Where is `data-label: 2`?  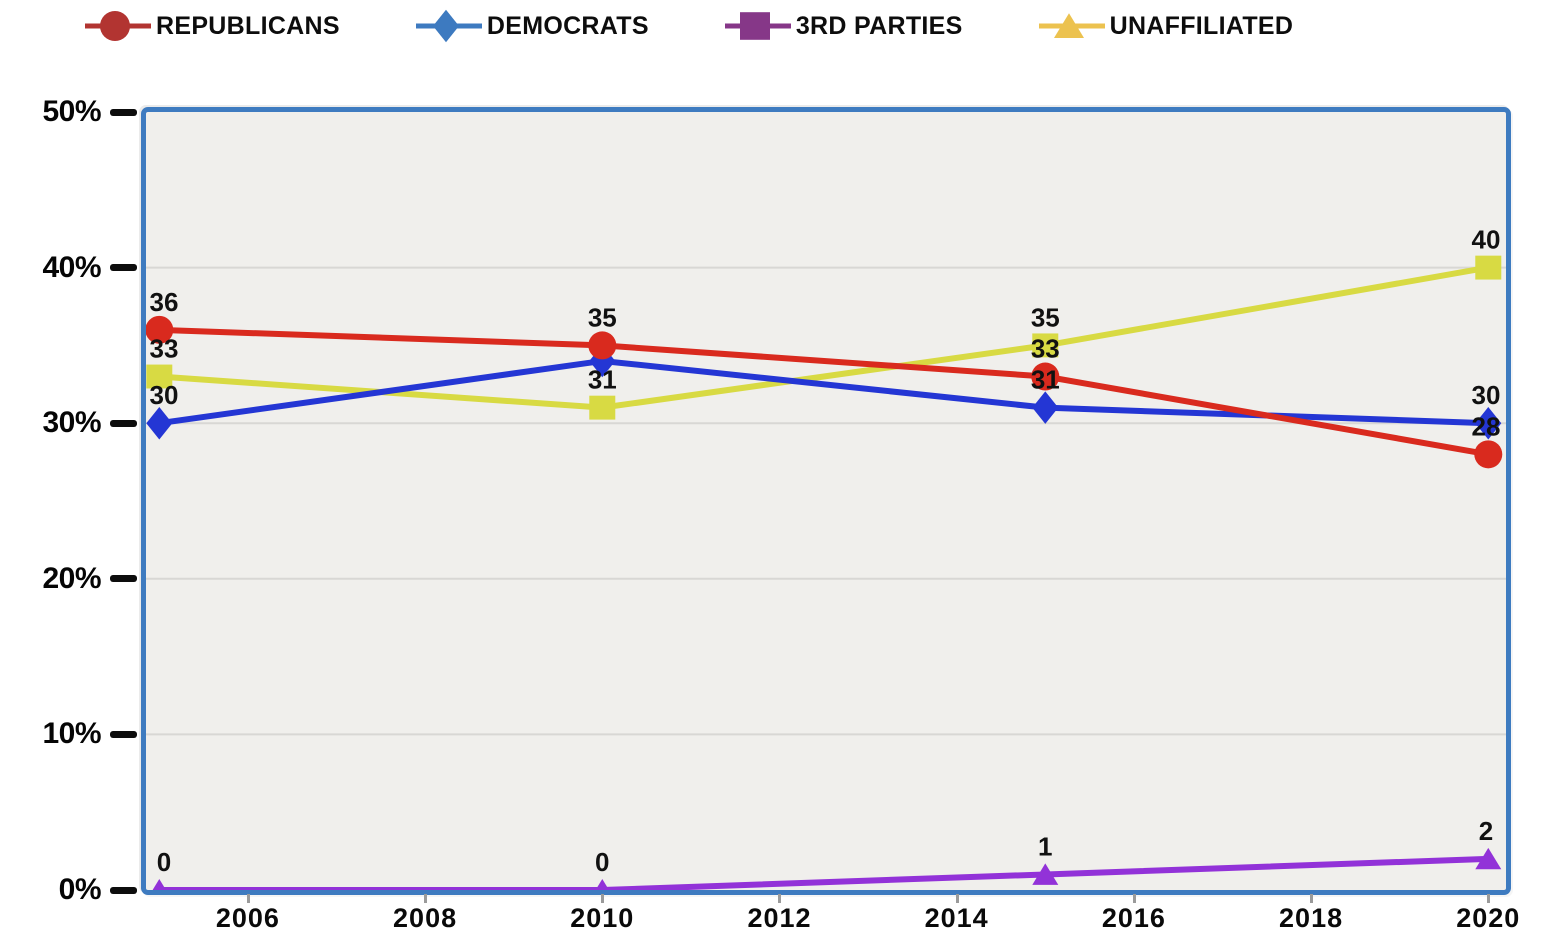 data-label: 2 is located at coordinates (1486, 831).